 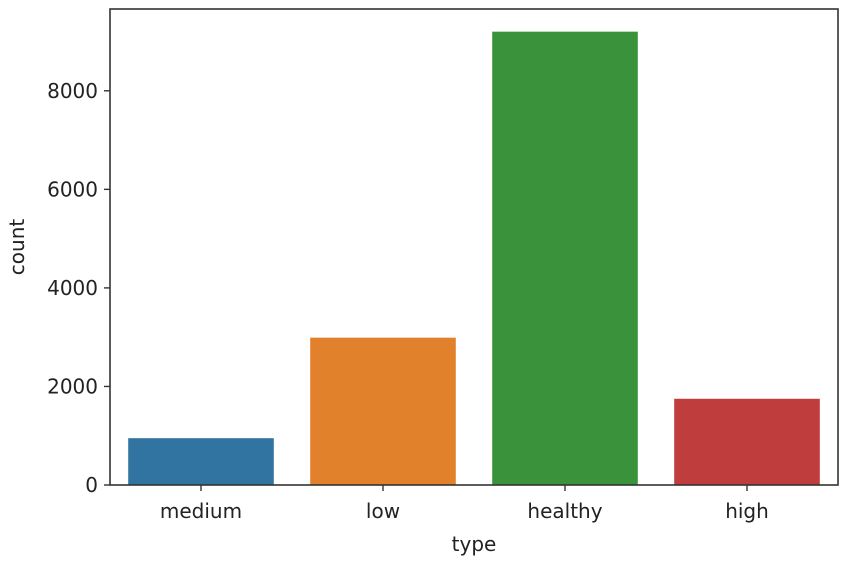 I want to click on y-axis-label: count, so click(x=17, y=247).